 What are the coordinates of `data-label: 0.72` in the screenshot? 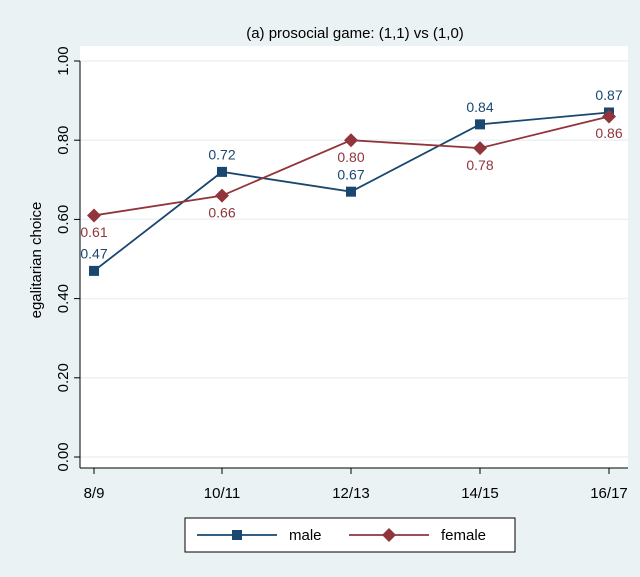 It's located at (221, 155).